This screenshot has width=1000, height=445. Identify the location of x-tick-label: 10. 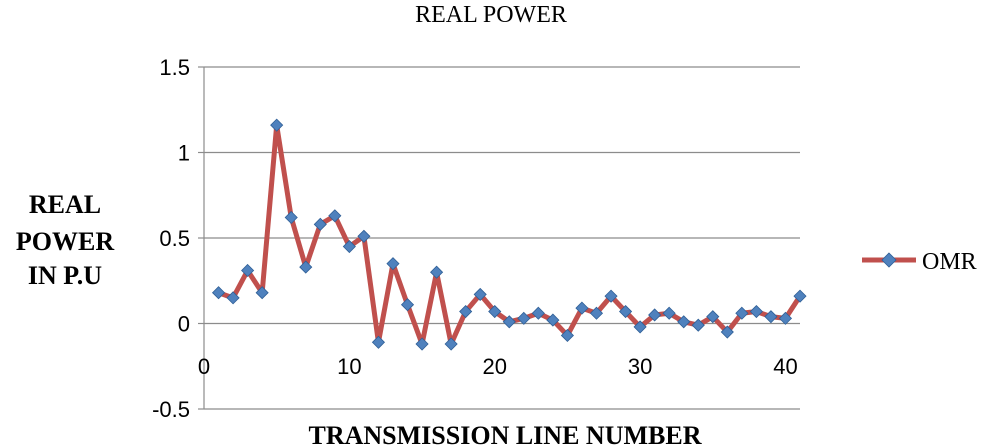
(349, 366).